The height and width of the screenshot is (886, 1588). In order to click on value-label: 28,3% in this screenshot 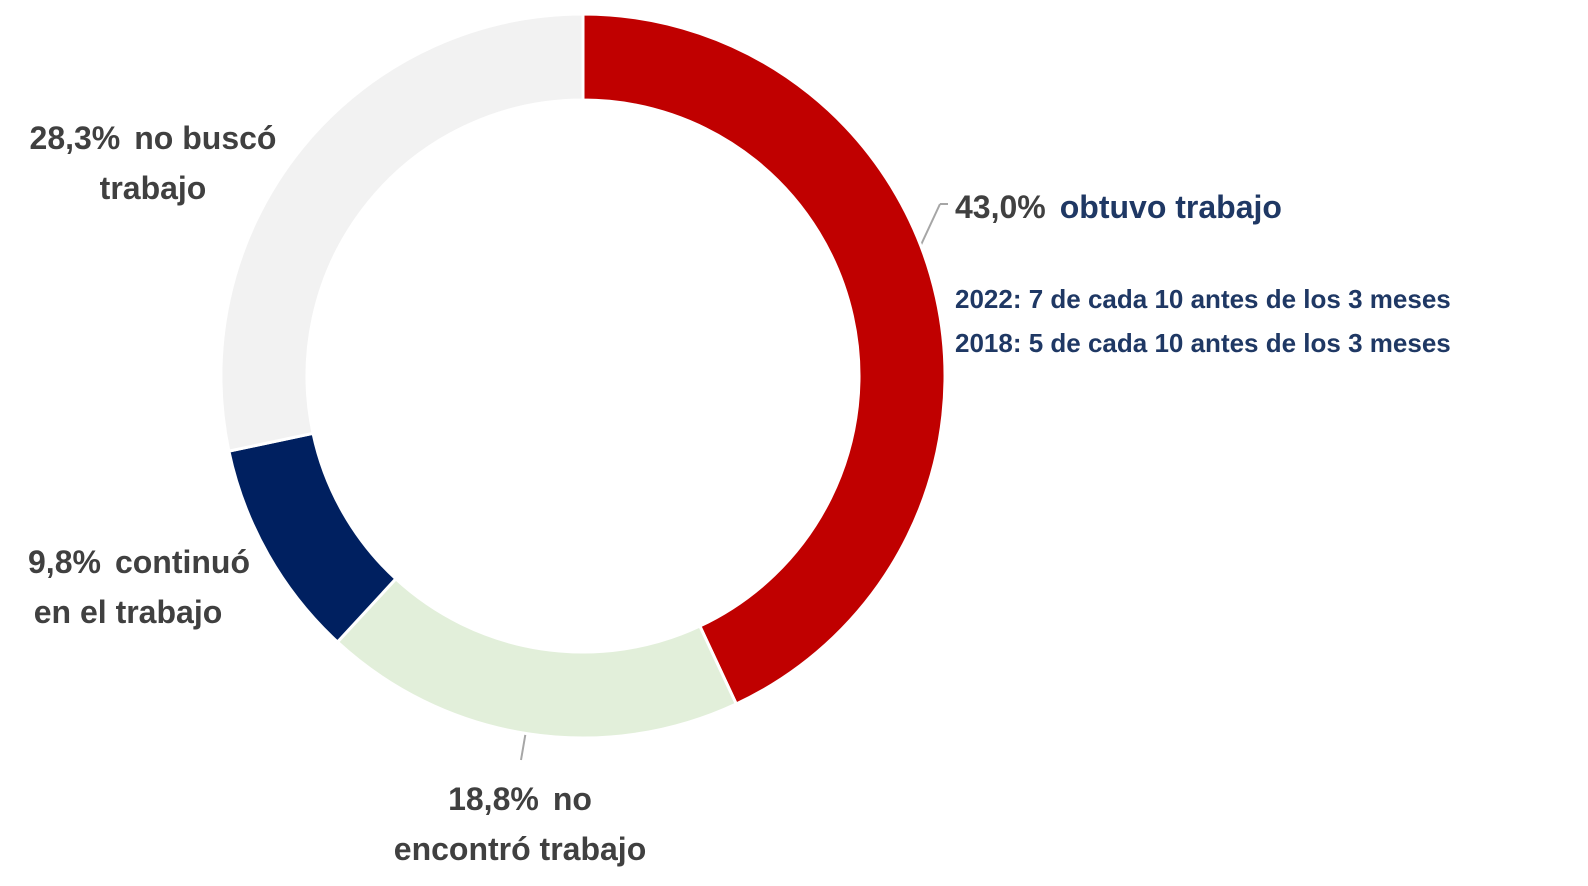, I will do `click(75, 138)`.